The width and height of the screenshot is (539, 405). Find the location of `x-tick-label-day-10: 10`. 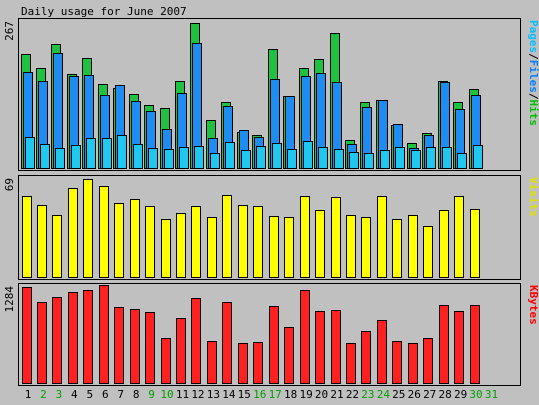

x-tick-label-day-10: 10 is located at coordinates (166, 394).